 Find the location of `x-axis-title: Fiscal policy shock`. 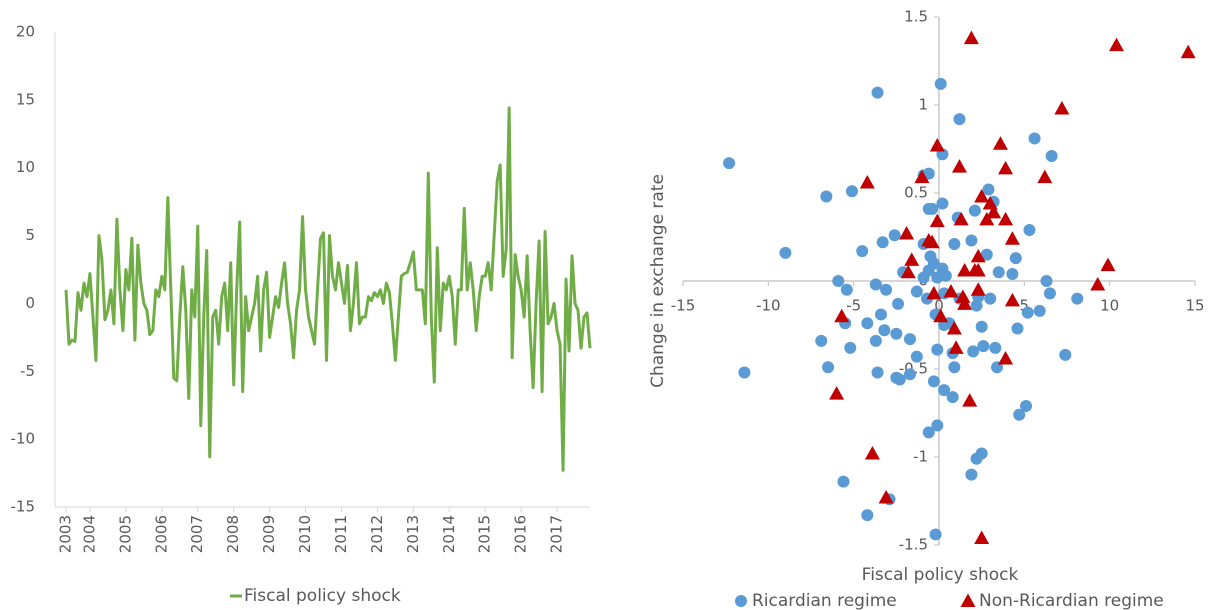

x-axis-title: Fiscal policy shock is located at coordinates (940, 575).